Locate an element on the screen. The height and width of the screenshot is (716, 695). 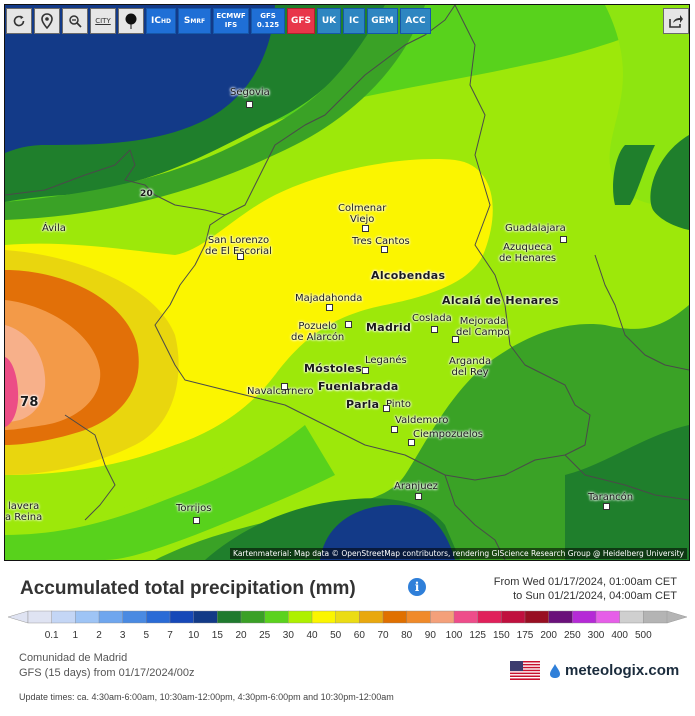
city-label: Azuqueca de Henares is located at coordinates (528, 253).